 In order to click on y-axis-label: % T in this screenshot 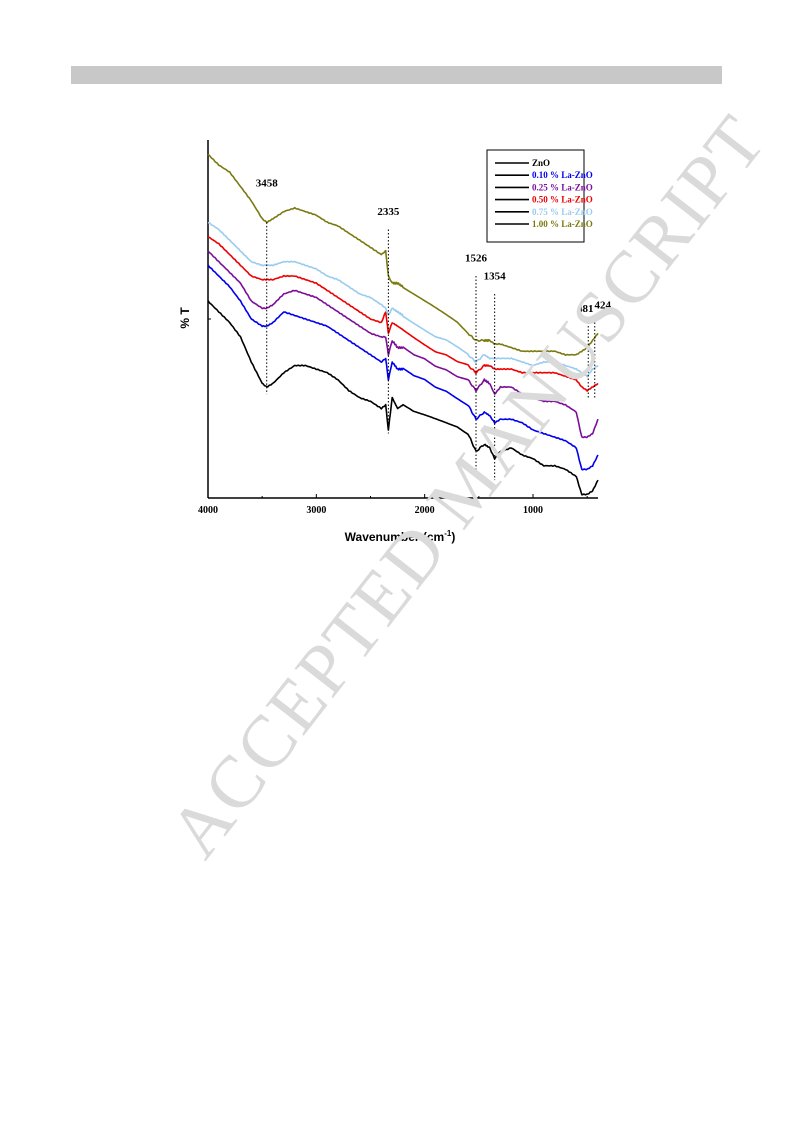, I will do `click(185, 318)`.